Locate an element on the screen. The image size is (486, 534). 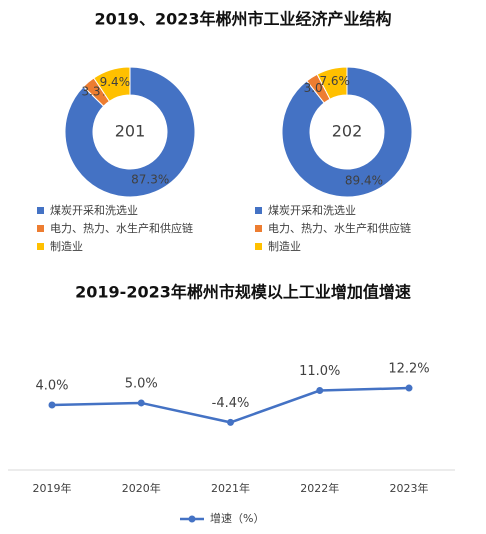
data-label: -4.4% is located at coordinates (231, 403).